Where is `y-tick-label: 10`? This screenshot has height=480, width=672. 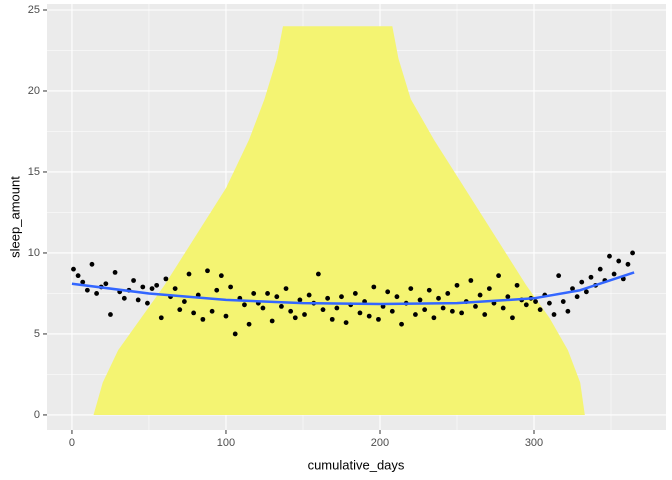
y-tick-label: 10 is located at coordinates (34, 253).